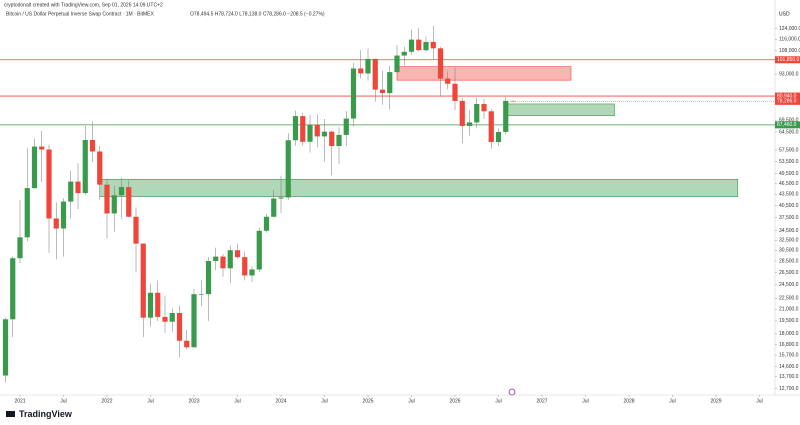 This screenshot has height=425, width=800. I want to click on y-tick-label: 116,000.0, so click(789, 40).